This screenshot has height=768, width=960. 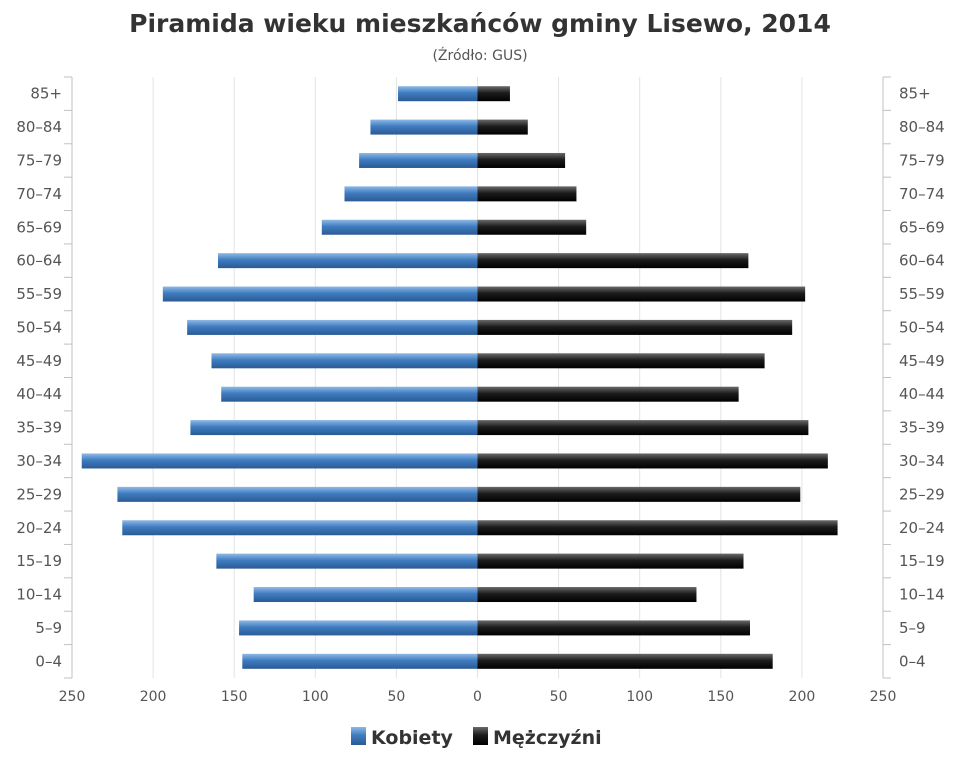 What do you see at coordinates (48, 661) in the screenshot?
I see `category-label-left: 0–4` at bounding box center [48, 661].